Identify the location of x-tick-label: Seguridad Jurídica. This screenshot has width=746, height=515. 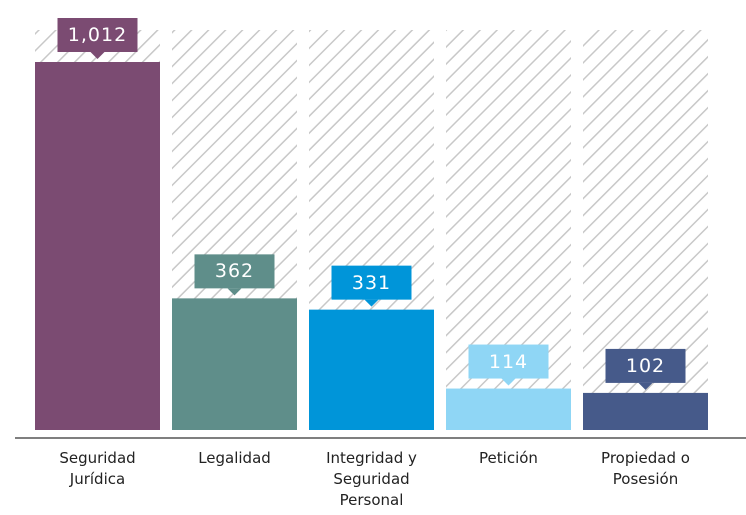
(97, 468).